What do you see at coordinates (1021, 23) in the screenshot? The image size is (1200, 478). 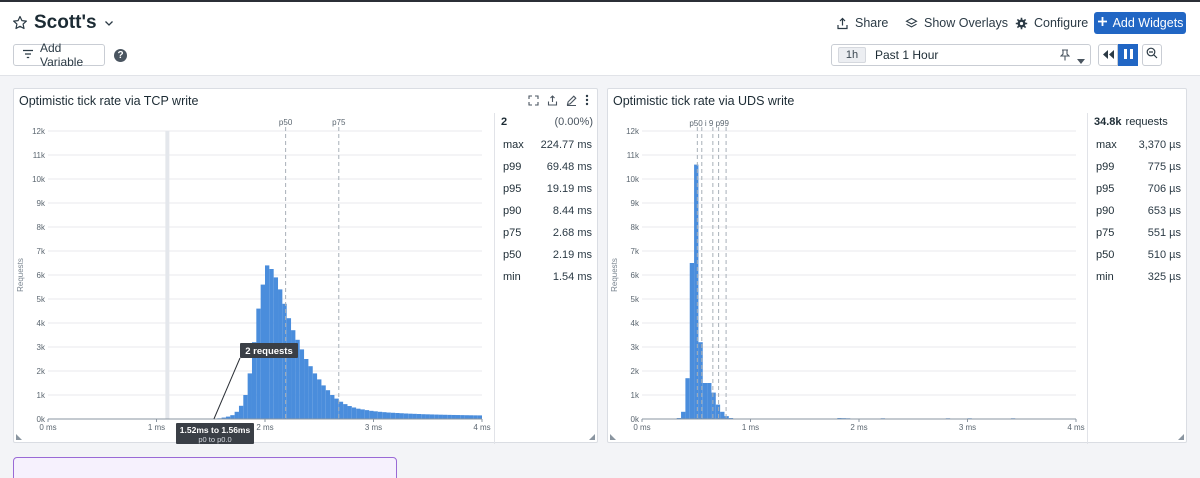 I see `gear-icon` at bounding box center [1021, 23].